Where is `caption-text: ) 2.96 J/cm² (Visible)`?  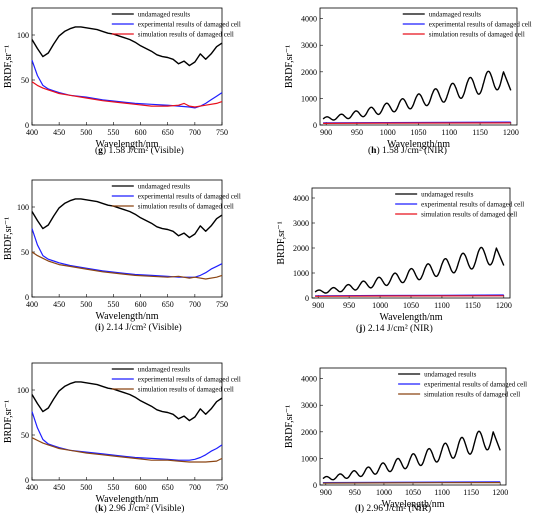 caption-text: ) 2.96 J/cm² (Visible) is located at coordinates (143, 508).